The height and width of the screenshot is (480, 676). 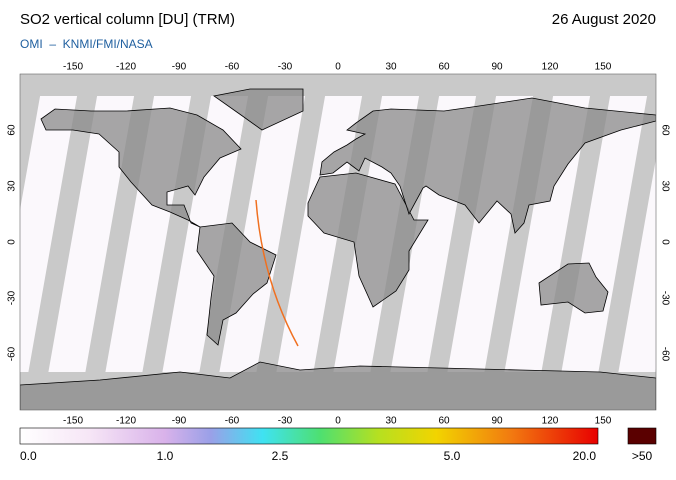 I want to click on colorbar-label: 2.5, so click(x=280, y=456).